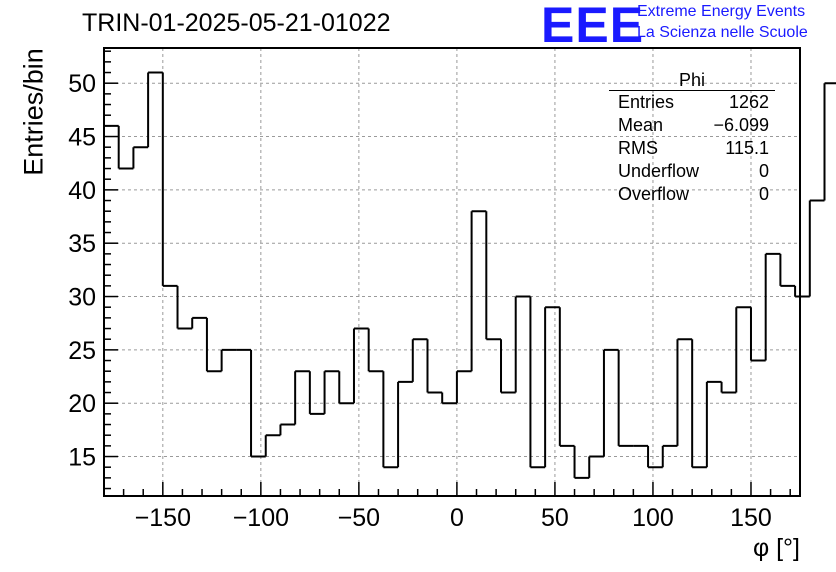  Describe the element at coordinates (748, 102) in the screenshot. I see `stats-value: 1262` at that location.